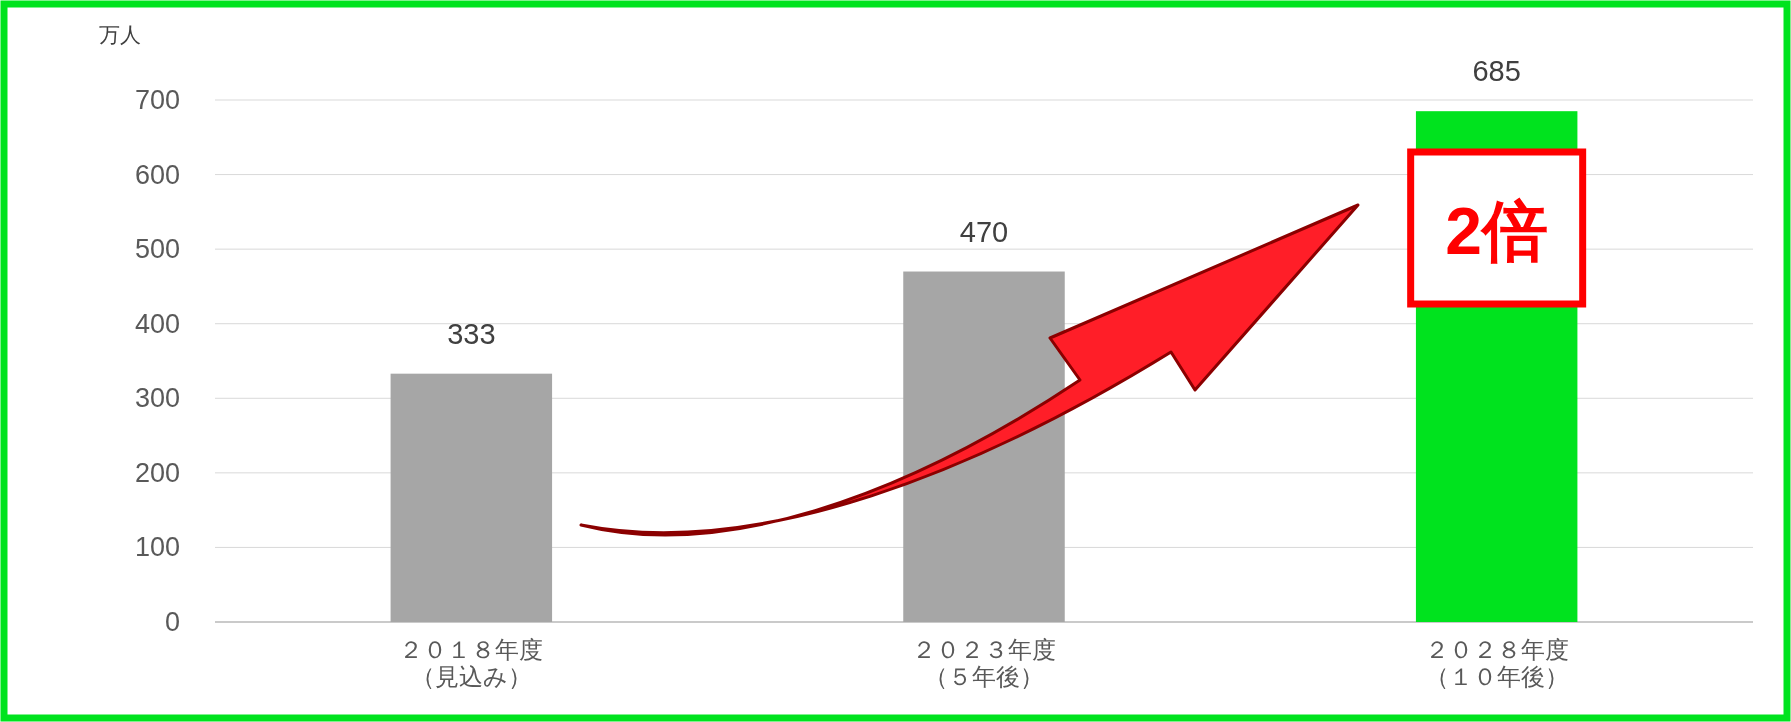  What do you see at coordinates (172, 622) in the screenshot?
I see `y-tick-label: 0` at bounding box center [172, 622].